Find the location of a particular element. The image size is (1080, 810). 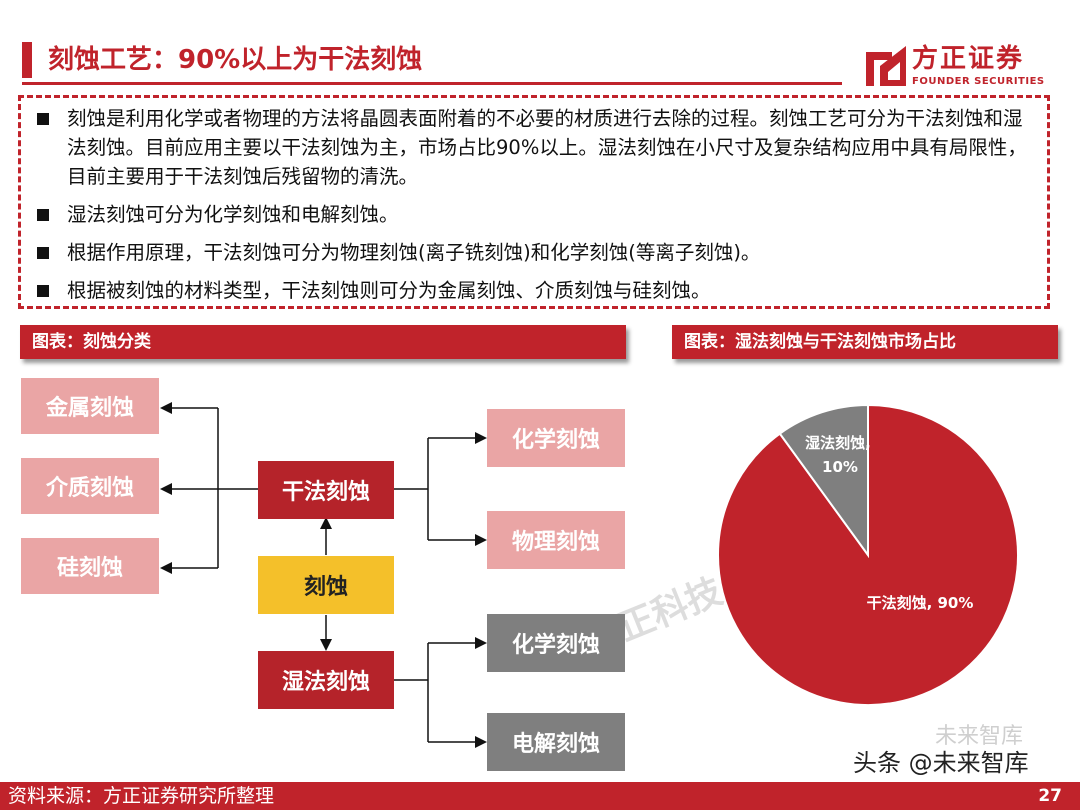

logo-text-cn: 方正证券 is located at coordinates (968, 59).